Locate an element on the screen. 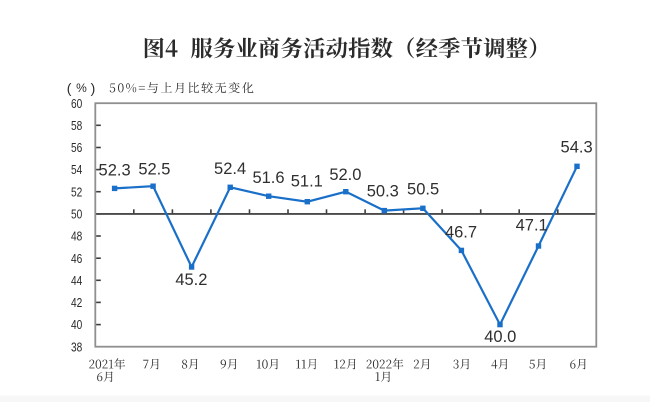 This screenshot has width=650, height=402. svg-text: 40 is located at coordinates (76, 324).